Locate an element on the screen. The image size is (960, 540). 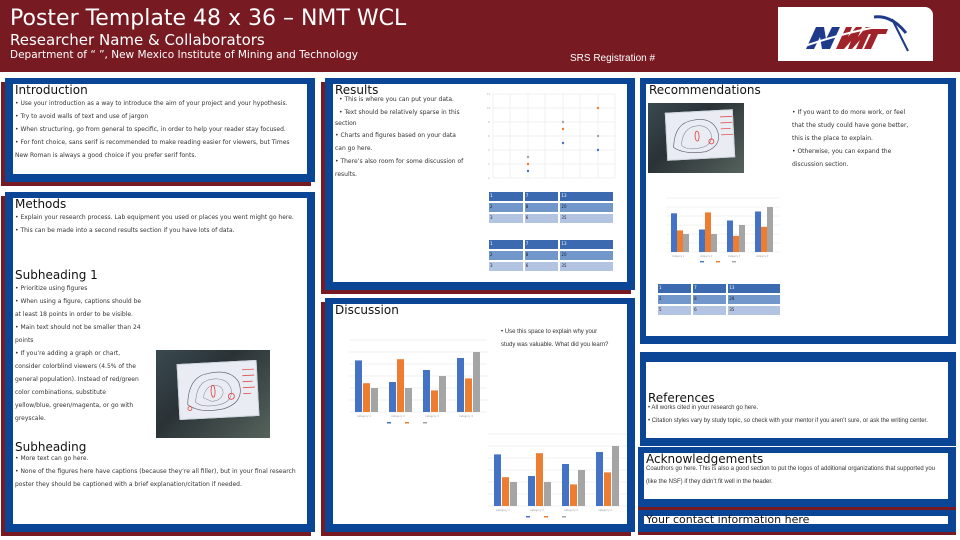
discussion-item: study was valuable. What did you learn? is located at coordinates (555, 345).